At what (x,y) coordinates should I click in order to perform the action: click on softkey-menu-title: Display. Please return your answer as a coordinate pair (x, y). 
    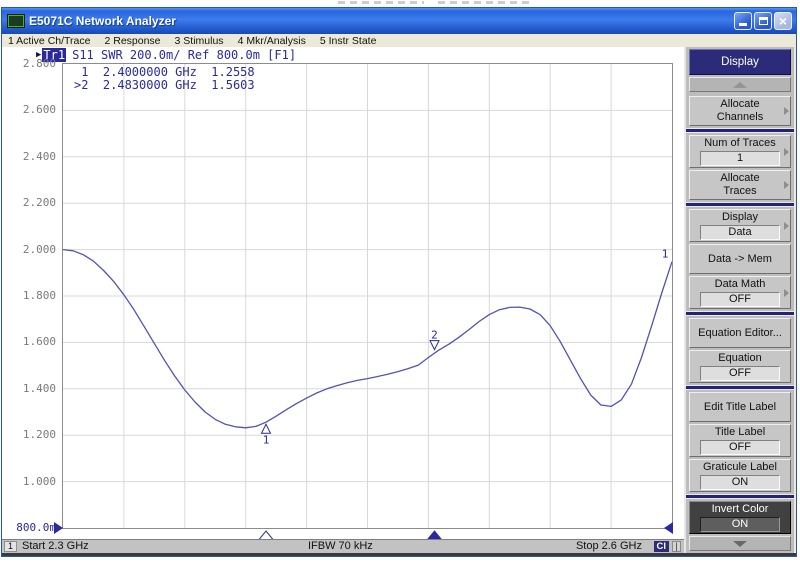
    Looking at the image, I should click on (740, 62).